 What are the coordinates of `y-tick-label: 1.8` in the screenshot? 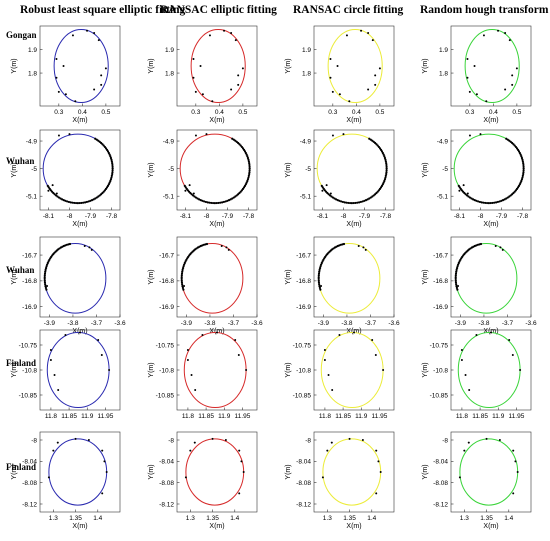 It's located at (306, 73).